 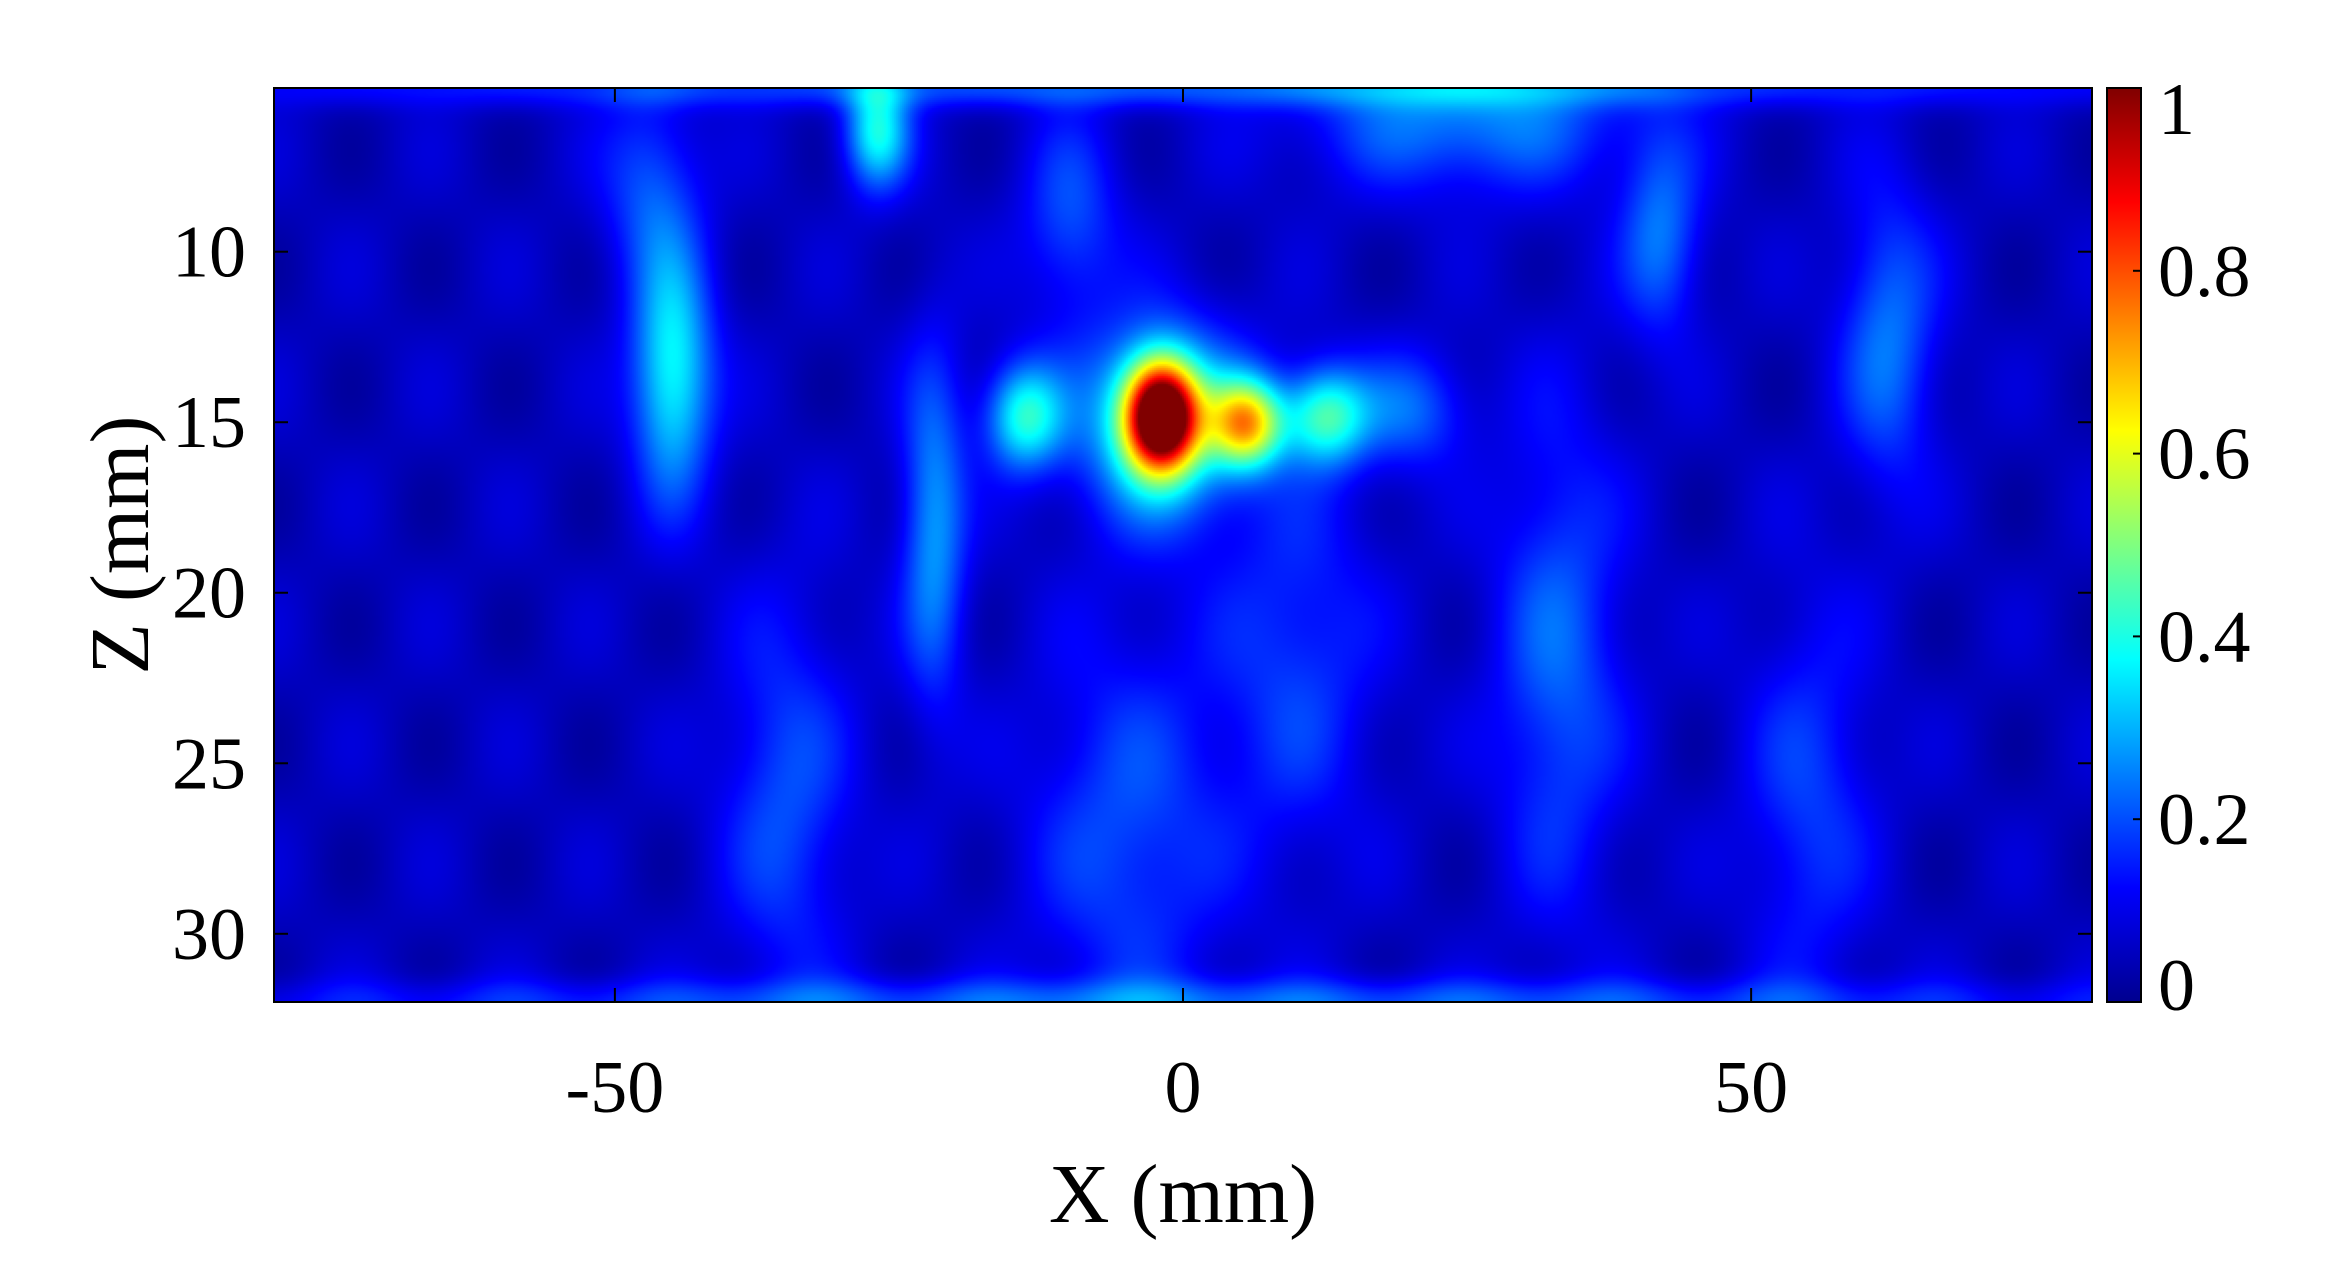 I want to click on colorbar-tick-label: 0.2, so click(x=2204, y=820).